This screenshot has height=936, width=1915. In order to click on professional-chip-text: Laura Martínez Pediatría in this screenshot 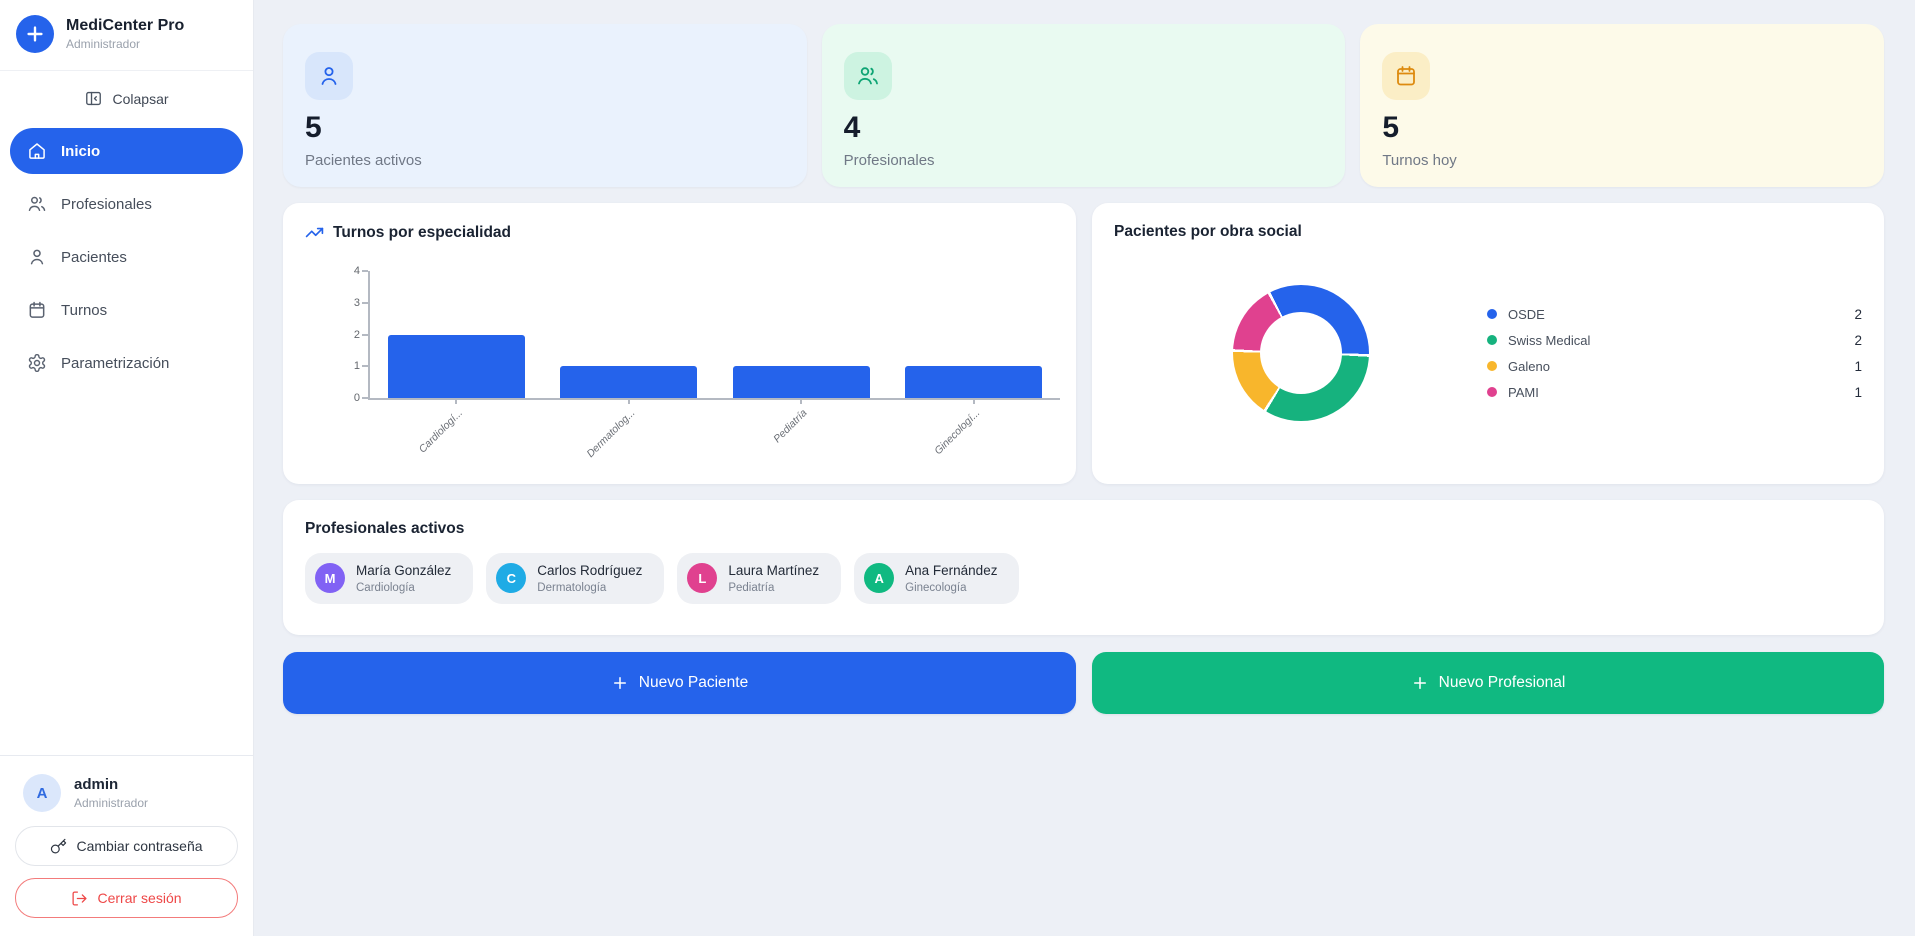, I will do `click(773, 578)`.